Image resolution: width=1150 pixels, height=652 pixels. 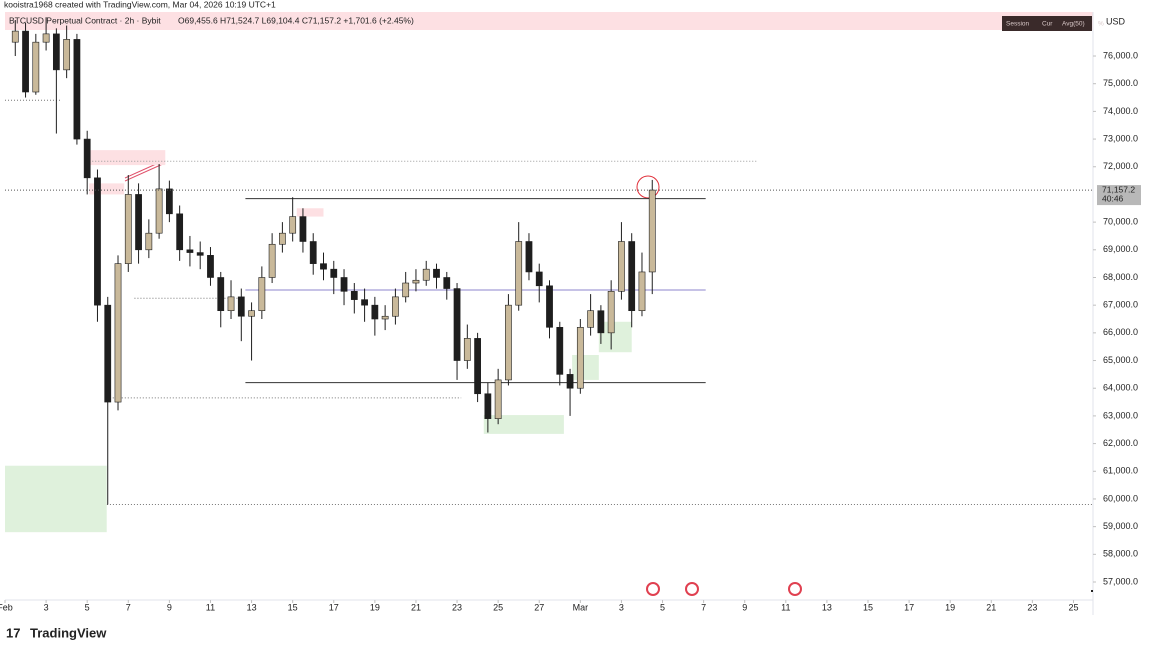 What do you see at coordinates (1116, 21) in the screenshot?
I see `currency: USD` at bounding box center [1116, 21].